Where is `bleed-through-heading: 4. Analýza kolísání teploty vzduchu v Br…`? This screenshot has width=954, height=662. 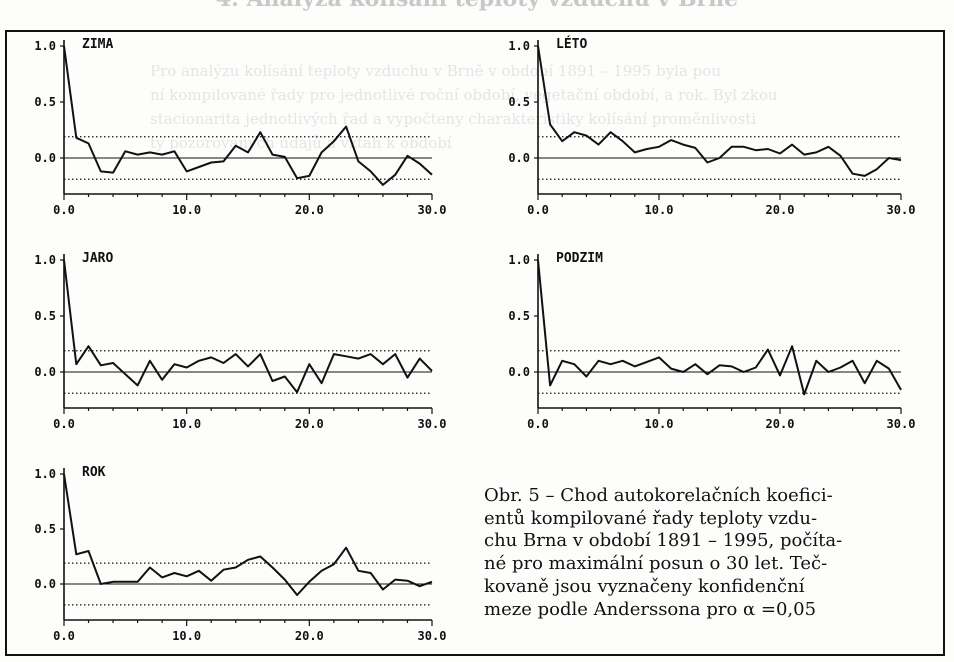 bleed-through-heading: 4. Analýza kolísání teploty vzduchu v Br… is located at coordinates (477, 6).